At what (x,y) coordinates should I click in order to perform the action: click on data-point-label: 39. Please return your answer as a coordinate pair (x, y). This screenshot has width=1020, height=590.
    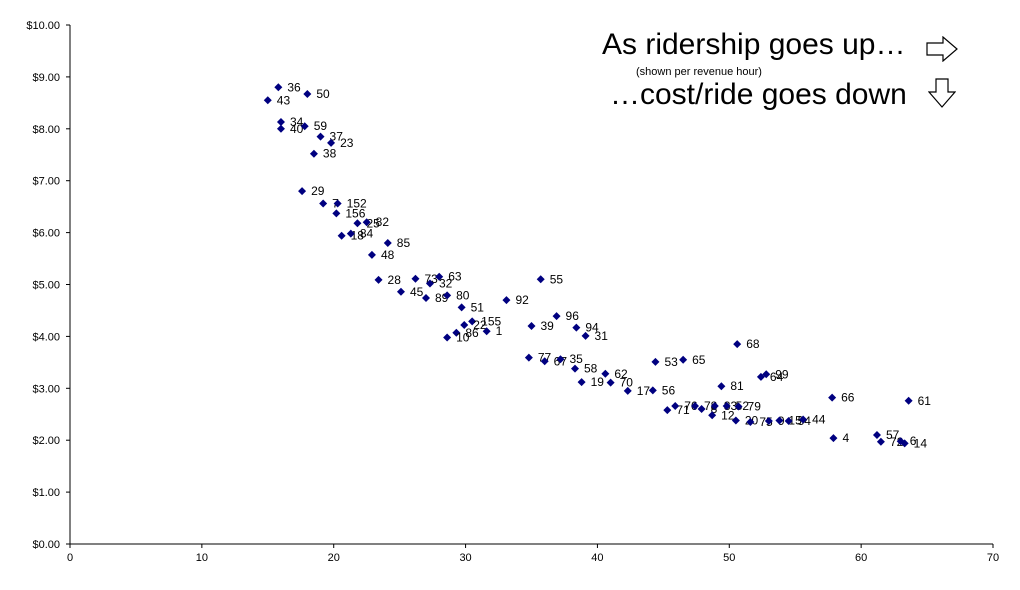
    Looking at the image, I should click on (548, 326).